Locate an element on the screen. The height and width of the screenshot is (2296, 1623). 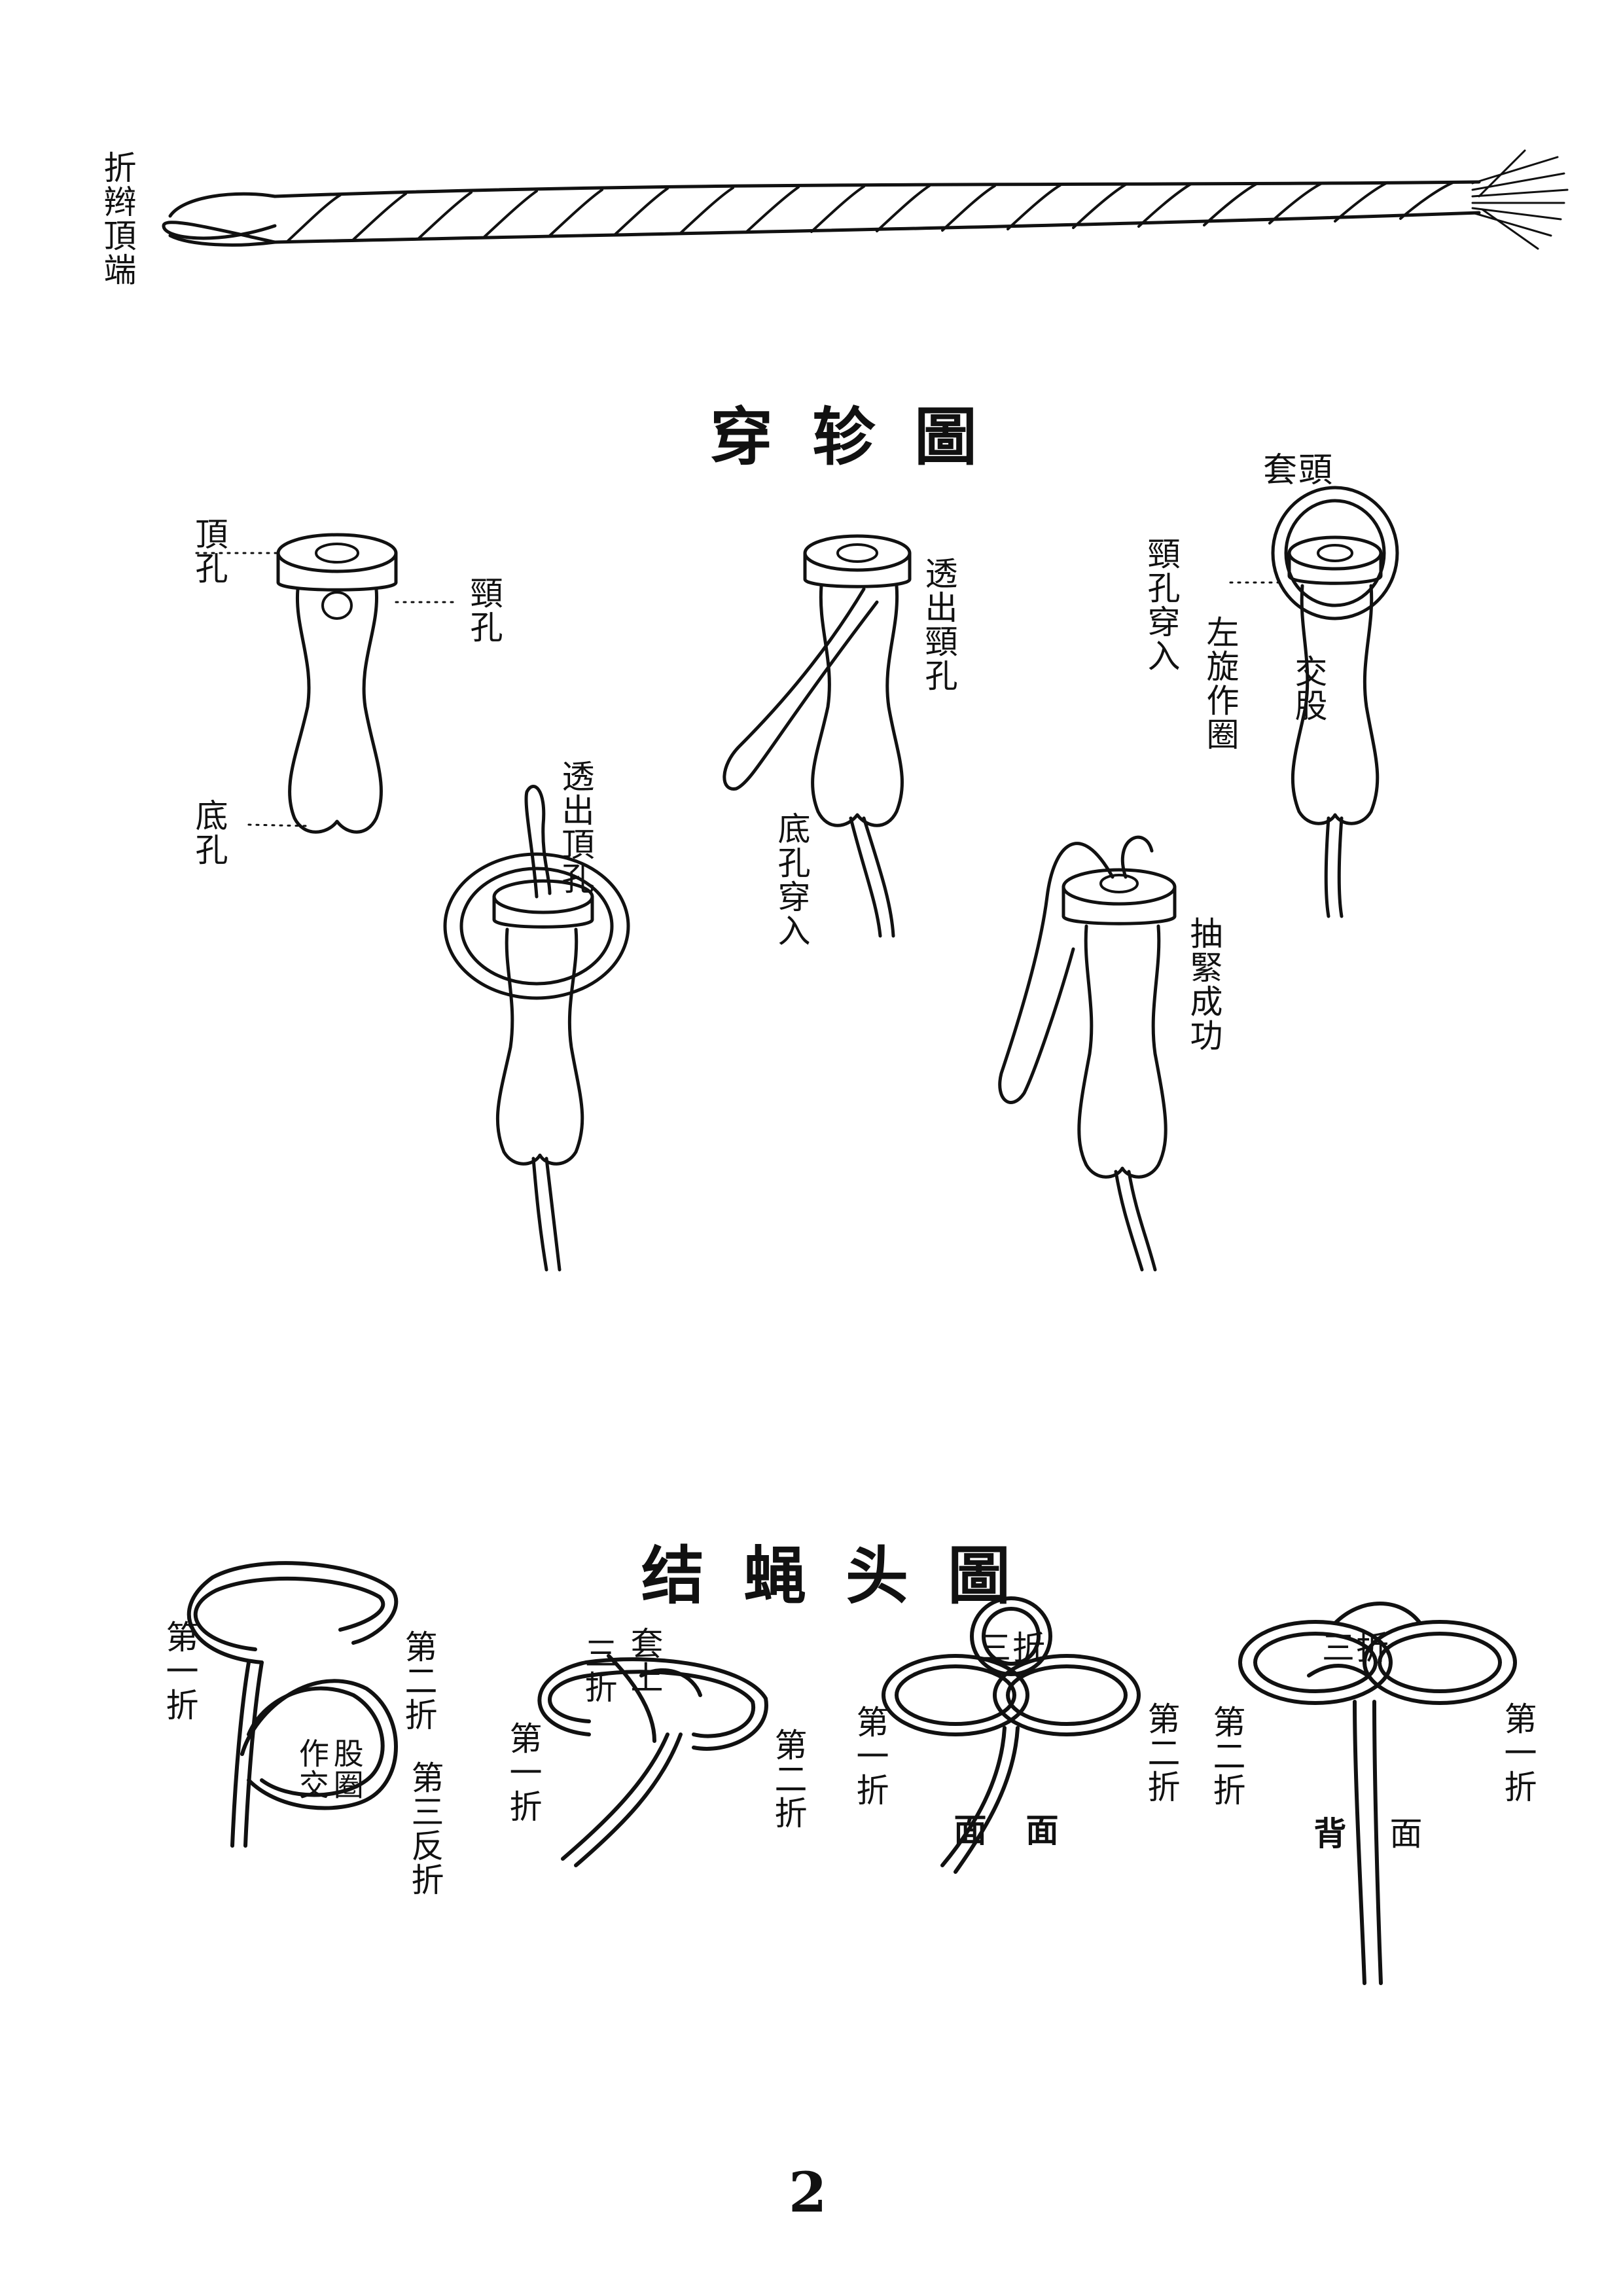
label-k2-first: 第一折 is located at coordinates (523, 1772).